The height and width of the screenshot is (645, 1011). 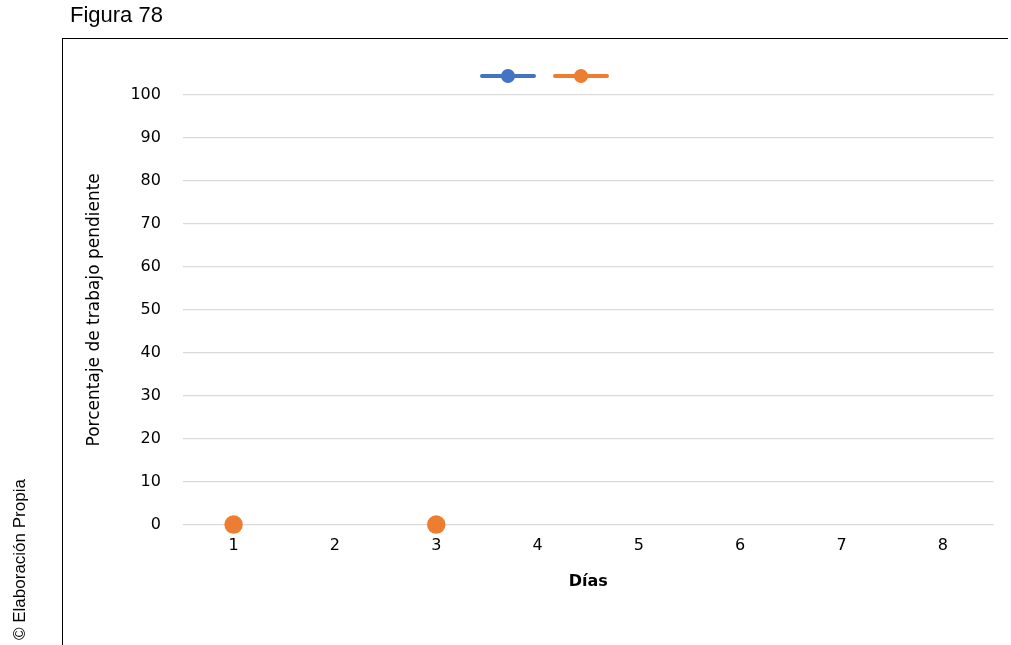 What do you see at coordinates (19, 559) in the screenshot?
I see `text: © Elaboración Propia` at bounding box center [19, 559].